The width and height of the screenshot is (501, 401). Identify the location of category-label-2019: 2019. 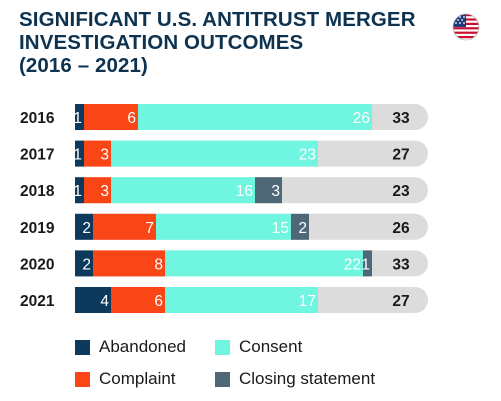
(37, 228).